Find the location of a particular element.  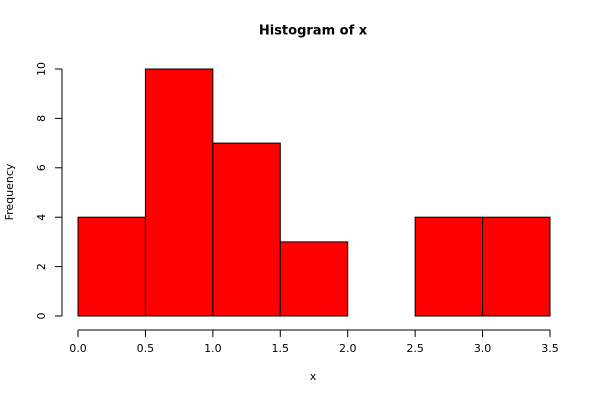

y-tick-label: 2 is located at coordinates (41, 266).